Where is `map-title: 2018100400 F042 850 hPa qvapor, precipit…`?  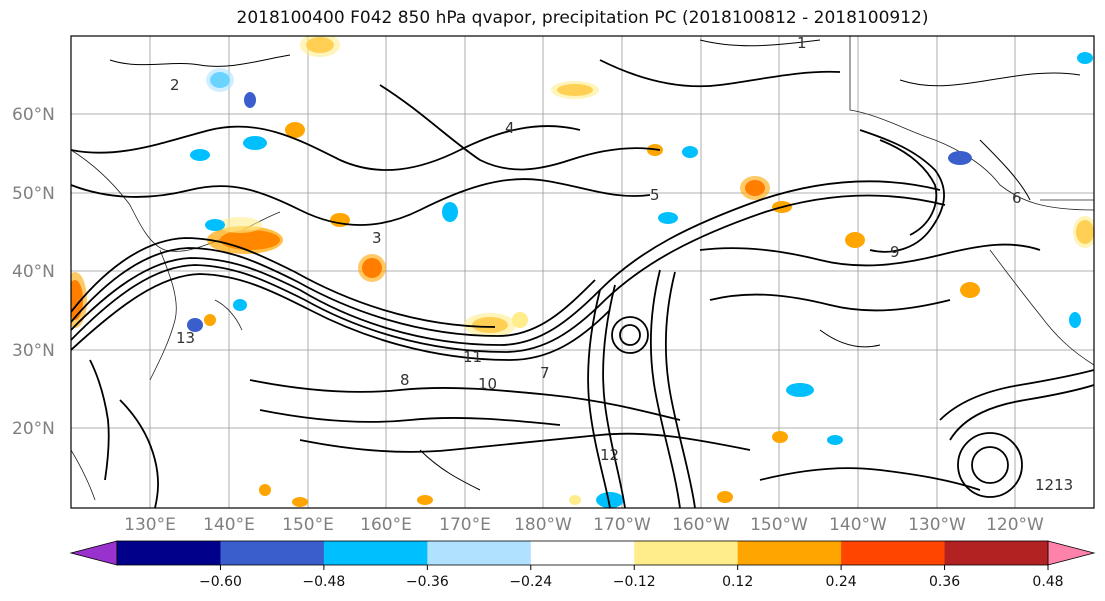 map-title: 2018100400 F042 850 hPa qvapor, precipit… is located at coordinates (582, 18).